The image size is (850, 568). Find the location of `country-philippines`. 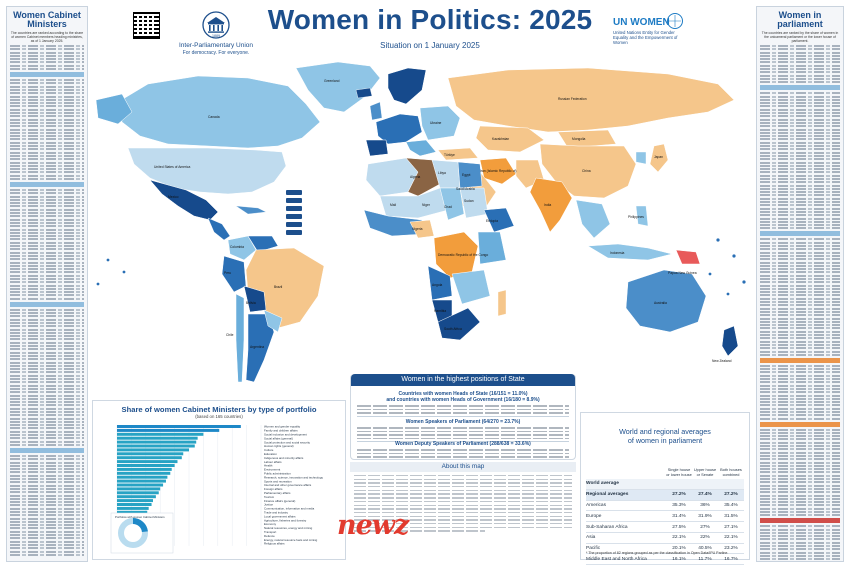

country-philippines is located at coordinates (642, 216).